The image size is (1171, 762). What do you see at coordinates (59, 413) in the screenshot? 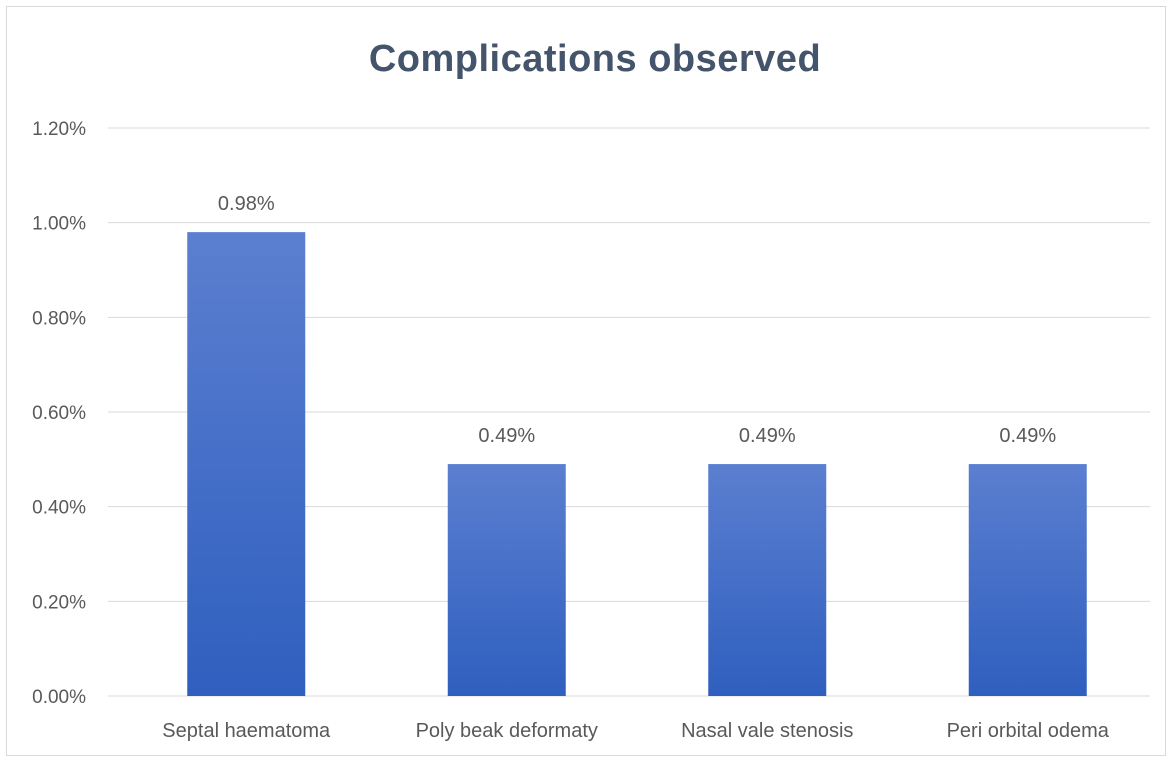
I see `y-tick-label: 0.60%` at bounding box center [59, 413].